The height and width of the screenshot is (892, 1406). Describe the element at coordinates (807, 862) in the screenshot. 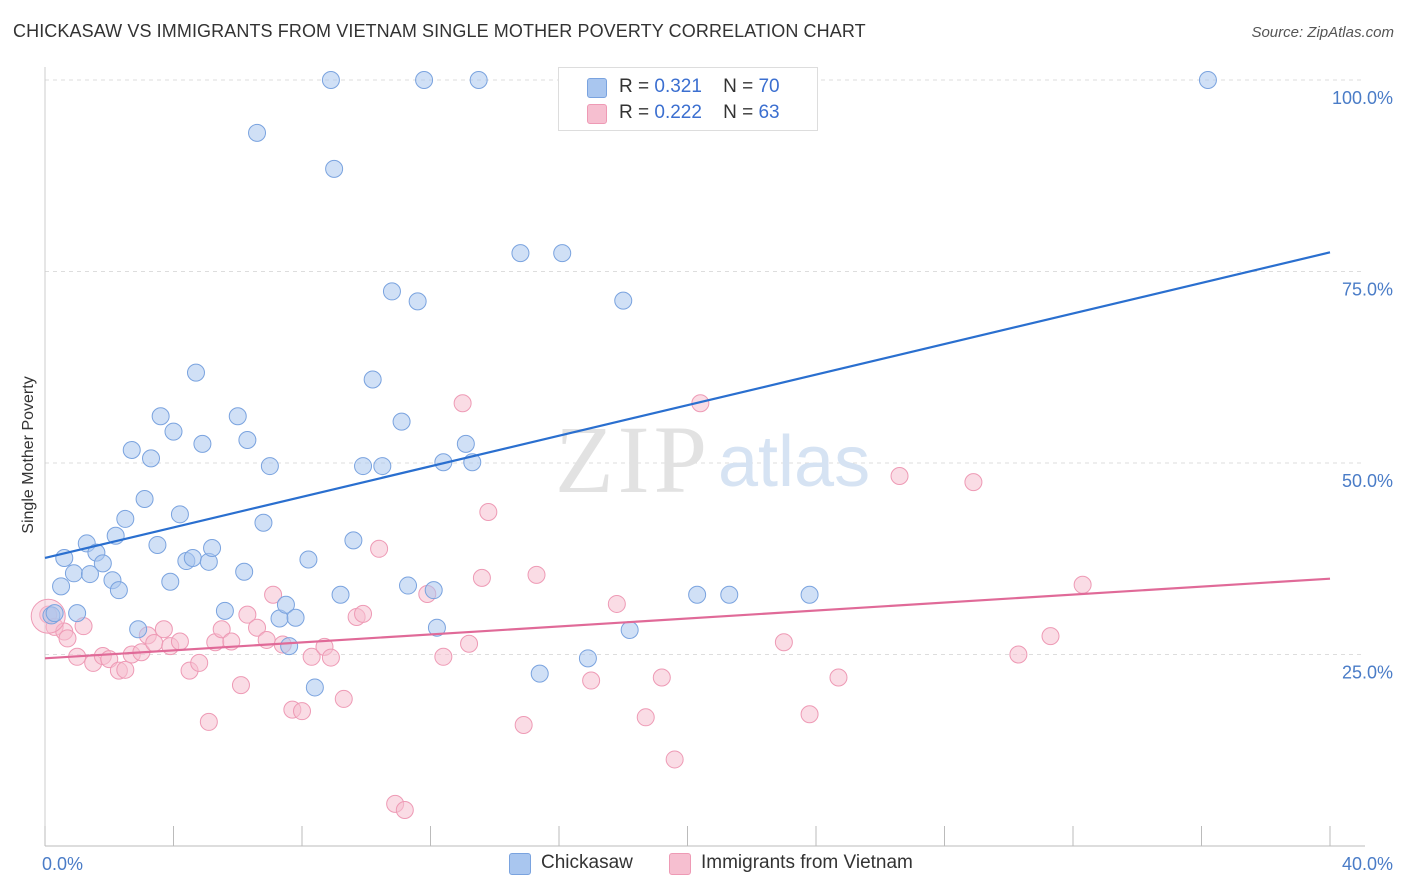

I see `bottom-legend-label: Immigrants from Vietnam` at that location.